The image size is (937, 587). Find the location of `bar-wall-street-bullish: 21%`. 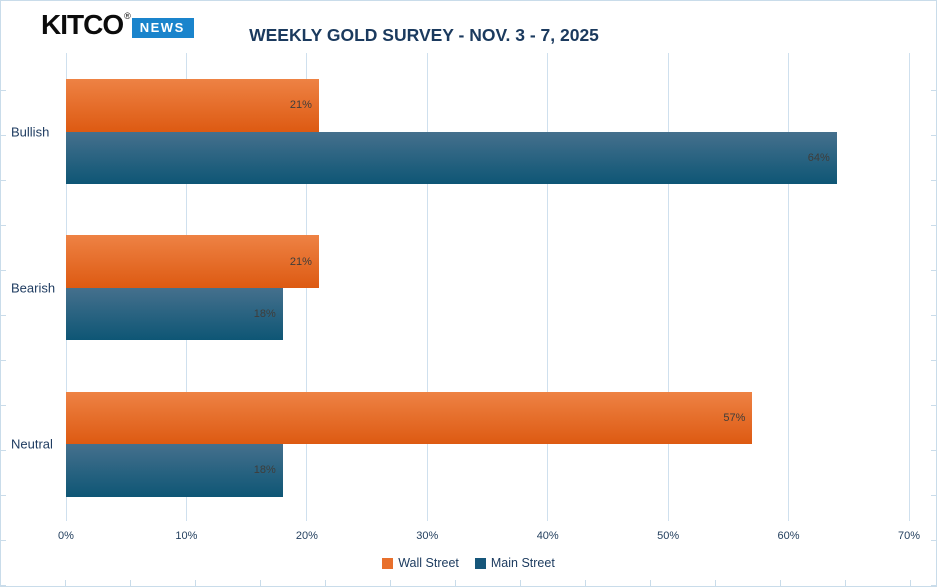

bar-wall-street-bullish: 21% is located at coordinates (192, 105).